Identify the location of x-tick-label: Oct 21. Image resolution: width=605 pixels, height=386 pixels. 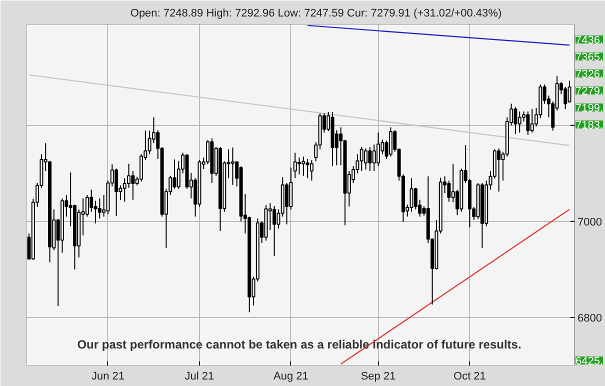
(470, 376).